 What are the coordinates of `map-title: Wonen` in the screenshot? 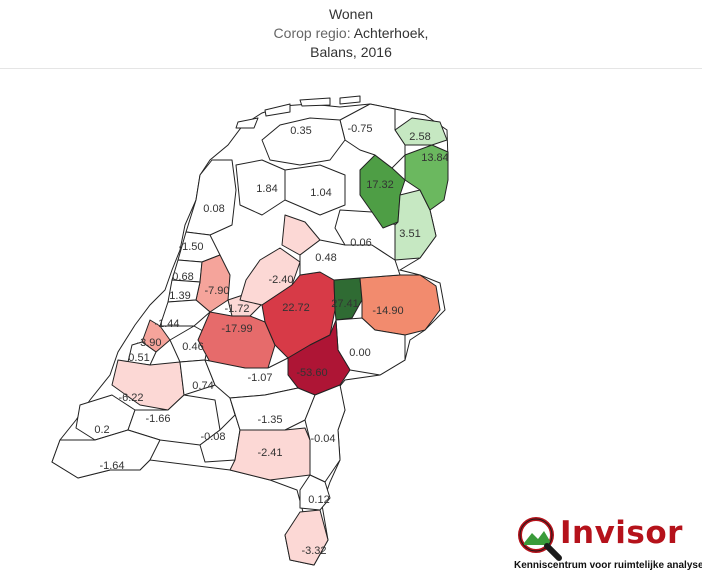 It's located at (351, 14).